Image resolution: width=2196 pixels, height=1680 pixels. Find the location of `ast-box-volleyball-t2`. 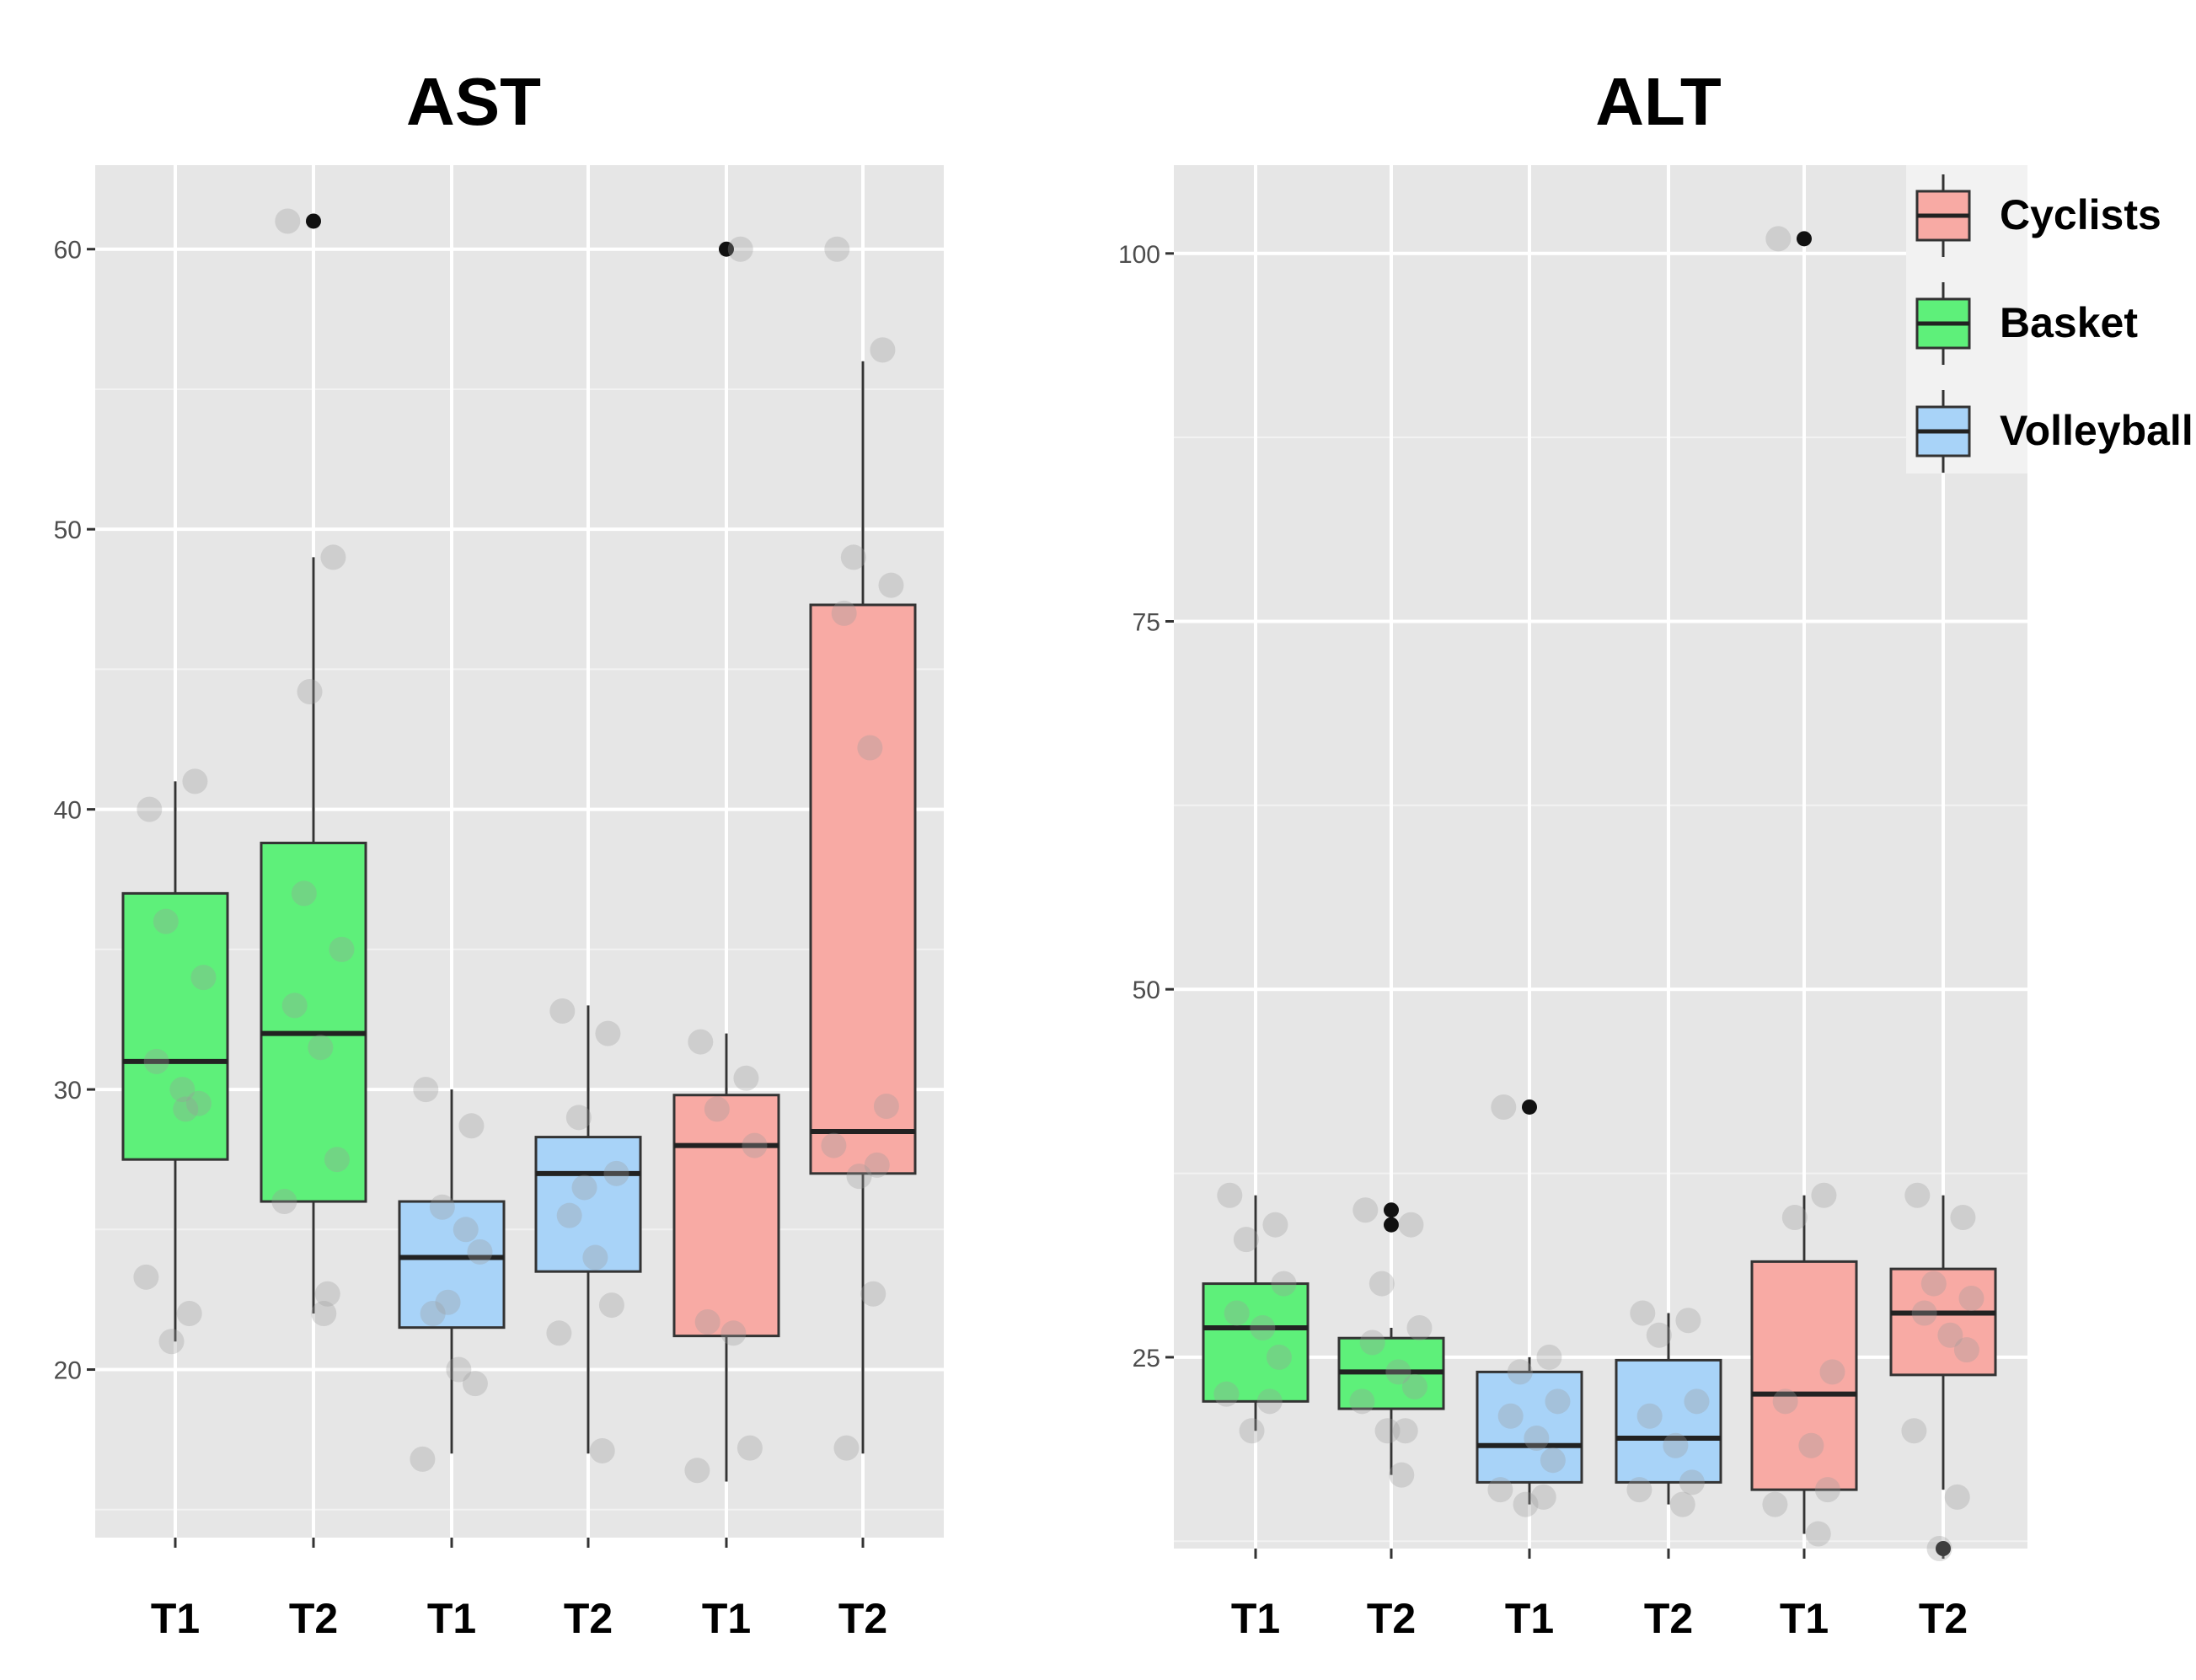

ast-box-volleyball-t2 is located at coordinates (588, 1229).